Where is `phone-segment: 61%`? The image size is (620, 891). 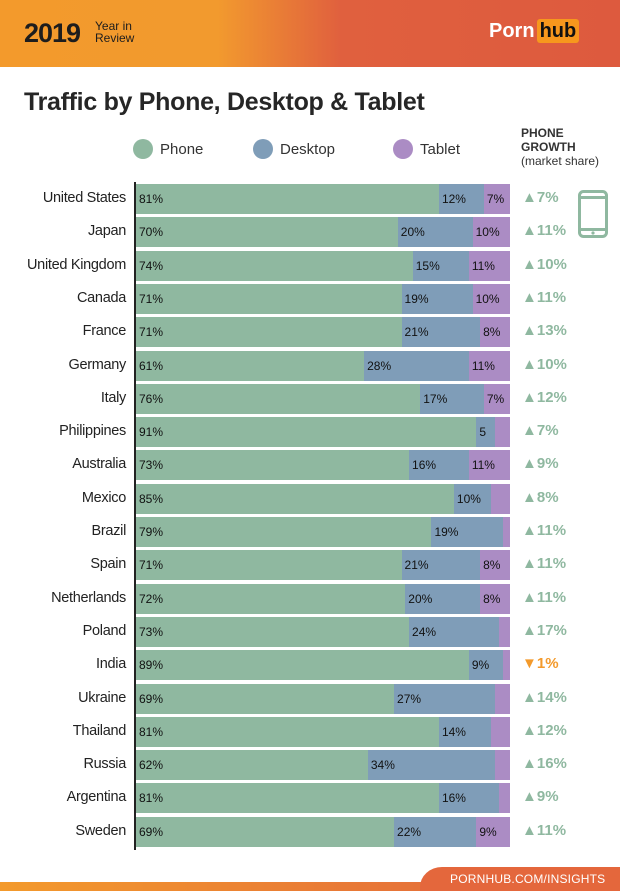
phone-segment: 61% is located at coordinates (250, 365).